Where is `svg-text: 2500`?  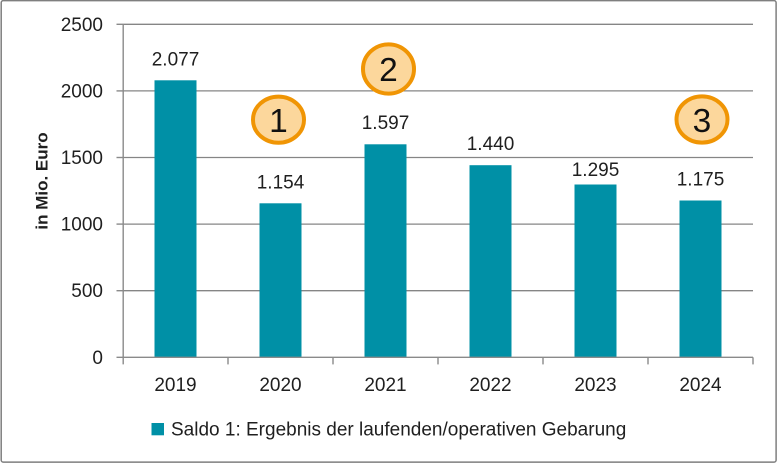 svg-text: 2500 is located at coordinates (82, 25).